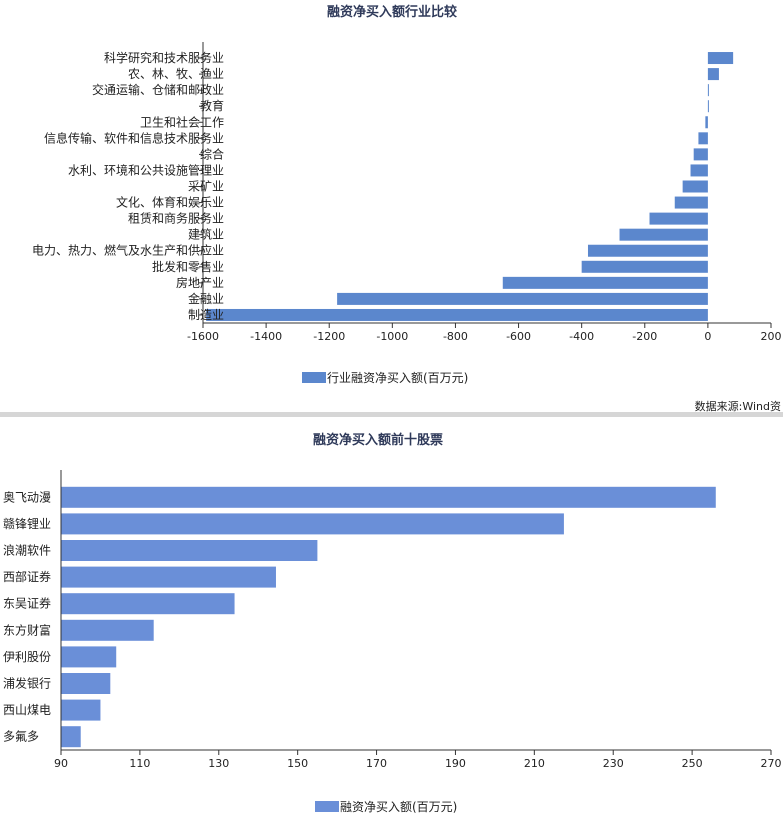 The height and width of the screenshot is (821, 783). I want to click on category-label: 批发和零售业, so click(188, 266).